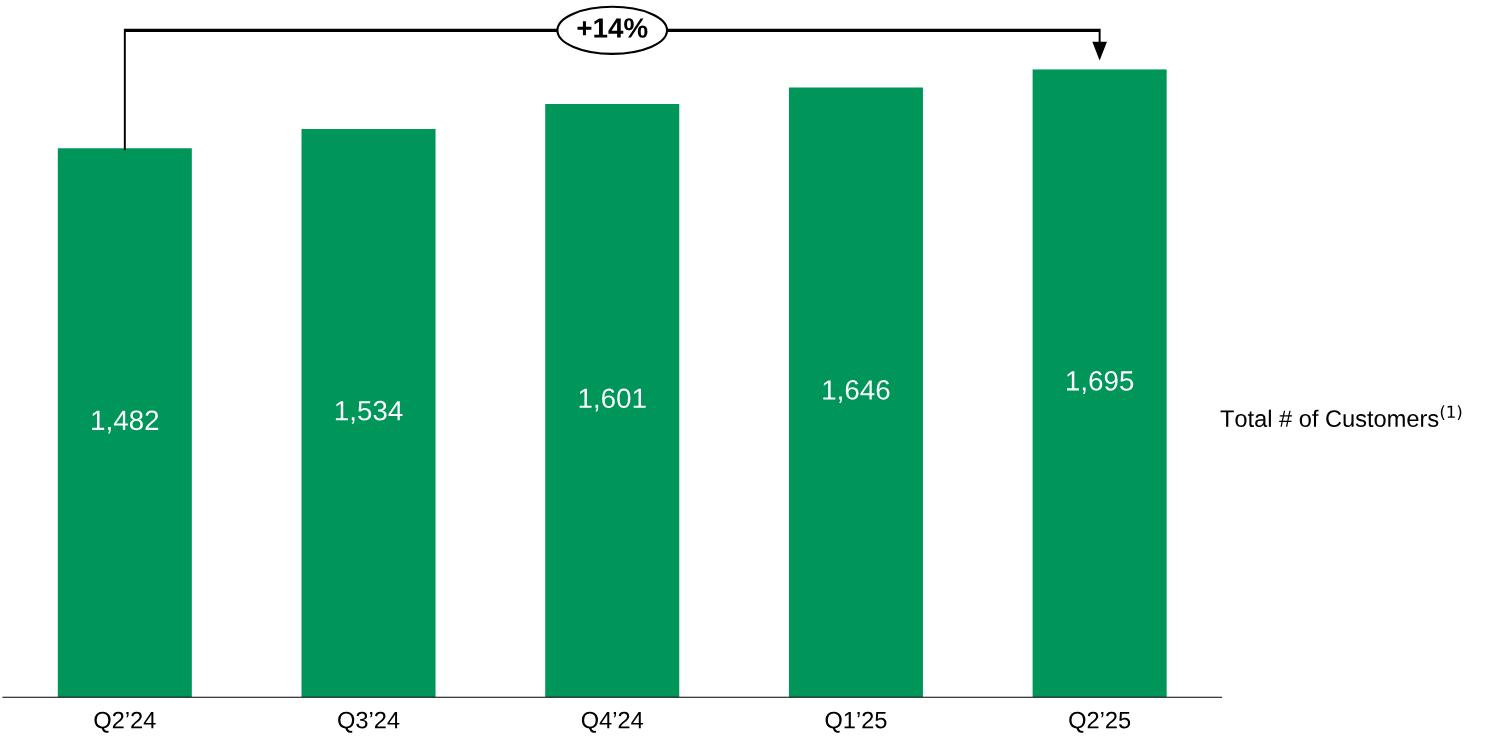 Image resolution: width=1486 pixels, height=737 pixels. Describe the element at coordinates (856, 722) in the screenshot. I see `x-tick-label: Q1’25` at that location.